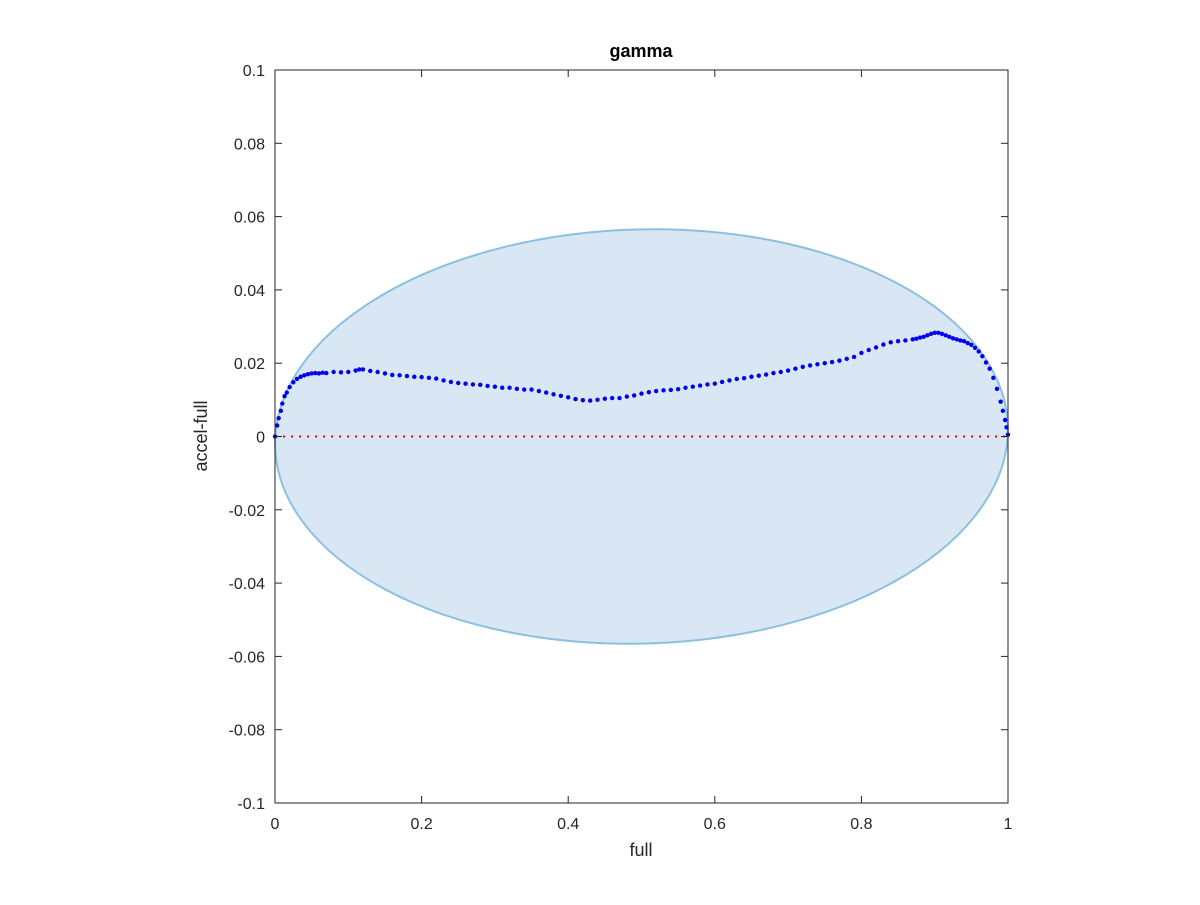 The image size is (1200, 905). What do you see at coordinates (247, 731) in the screenshot?
I see `y-tick-label: -0.08` at bounding box center [247, 731].